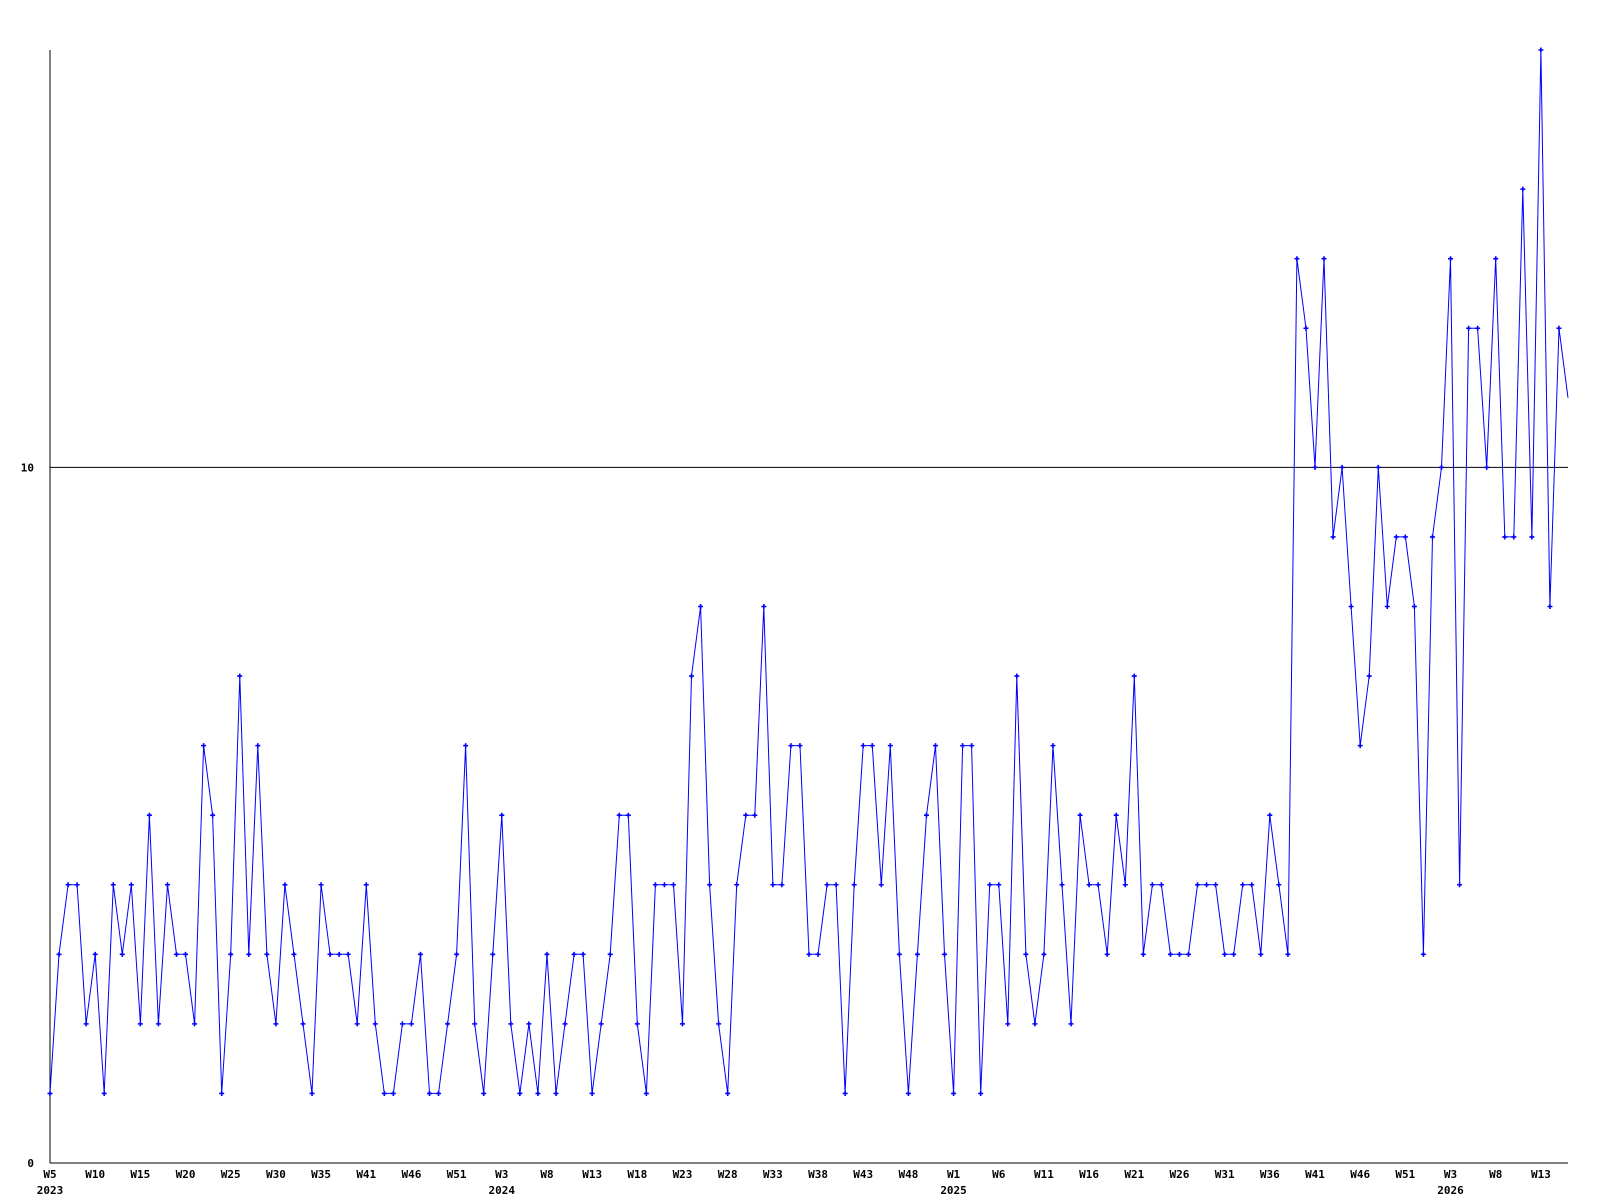 This screenshot has height=1200, width=1600. Describe the element at coordinates (1270, 1174) in the screenshot. I see `x-tick-label: W36` at that location.